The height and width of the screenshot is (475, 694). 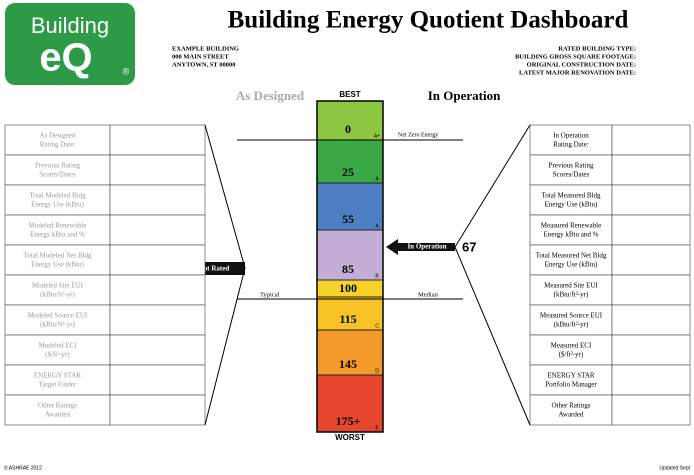 What do you see at coordinates (377, 326) in the screenshot?
I see `band-grade: C` at bounding box center [377, 326].